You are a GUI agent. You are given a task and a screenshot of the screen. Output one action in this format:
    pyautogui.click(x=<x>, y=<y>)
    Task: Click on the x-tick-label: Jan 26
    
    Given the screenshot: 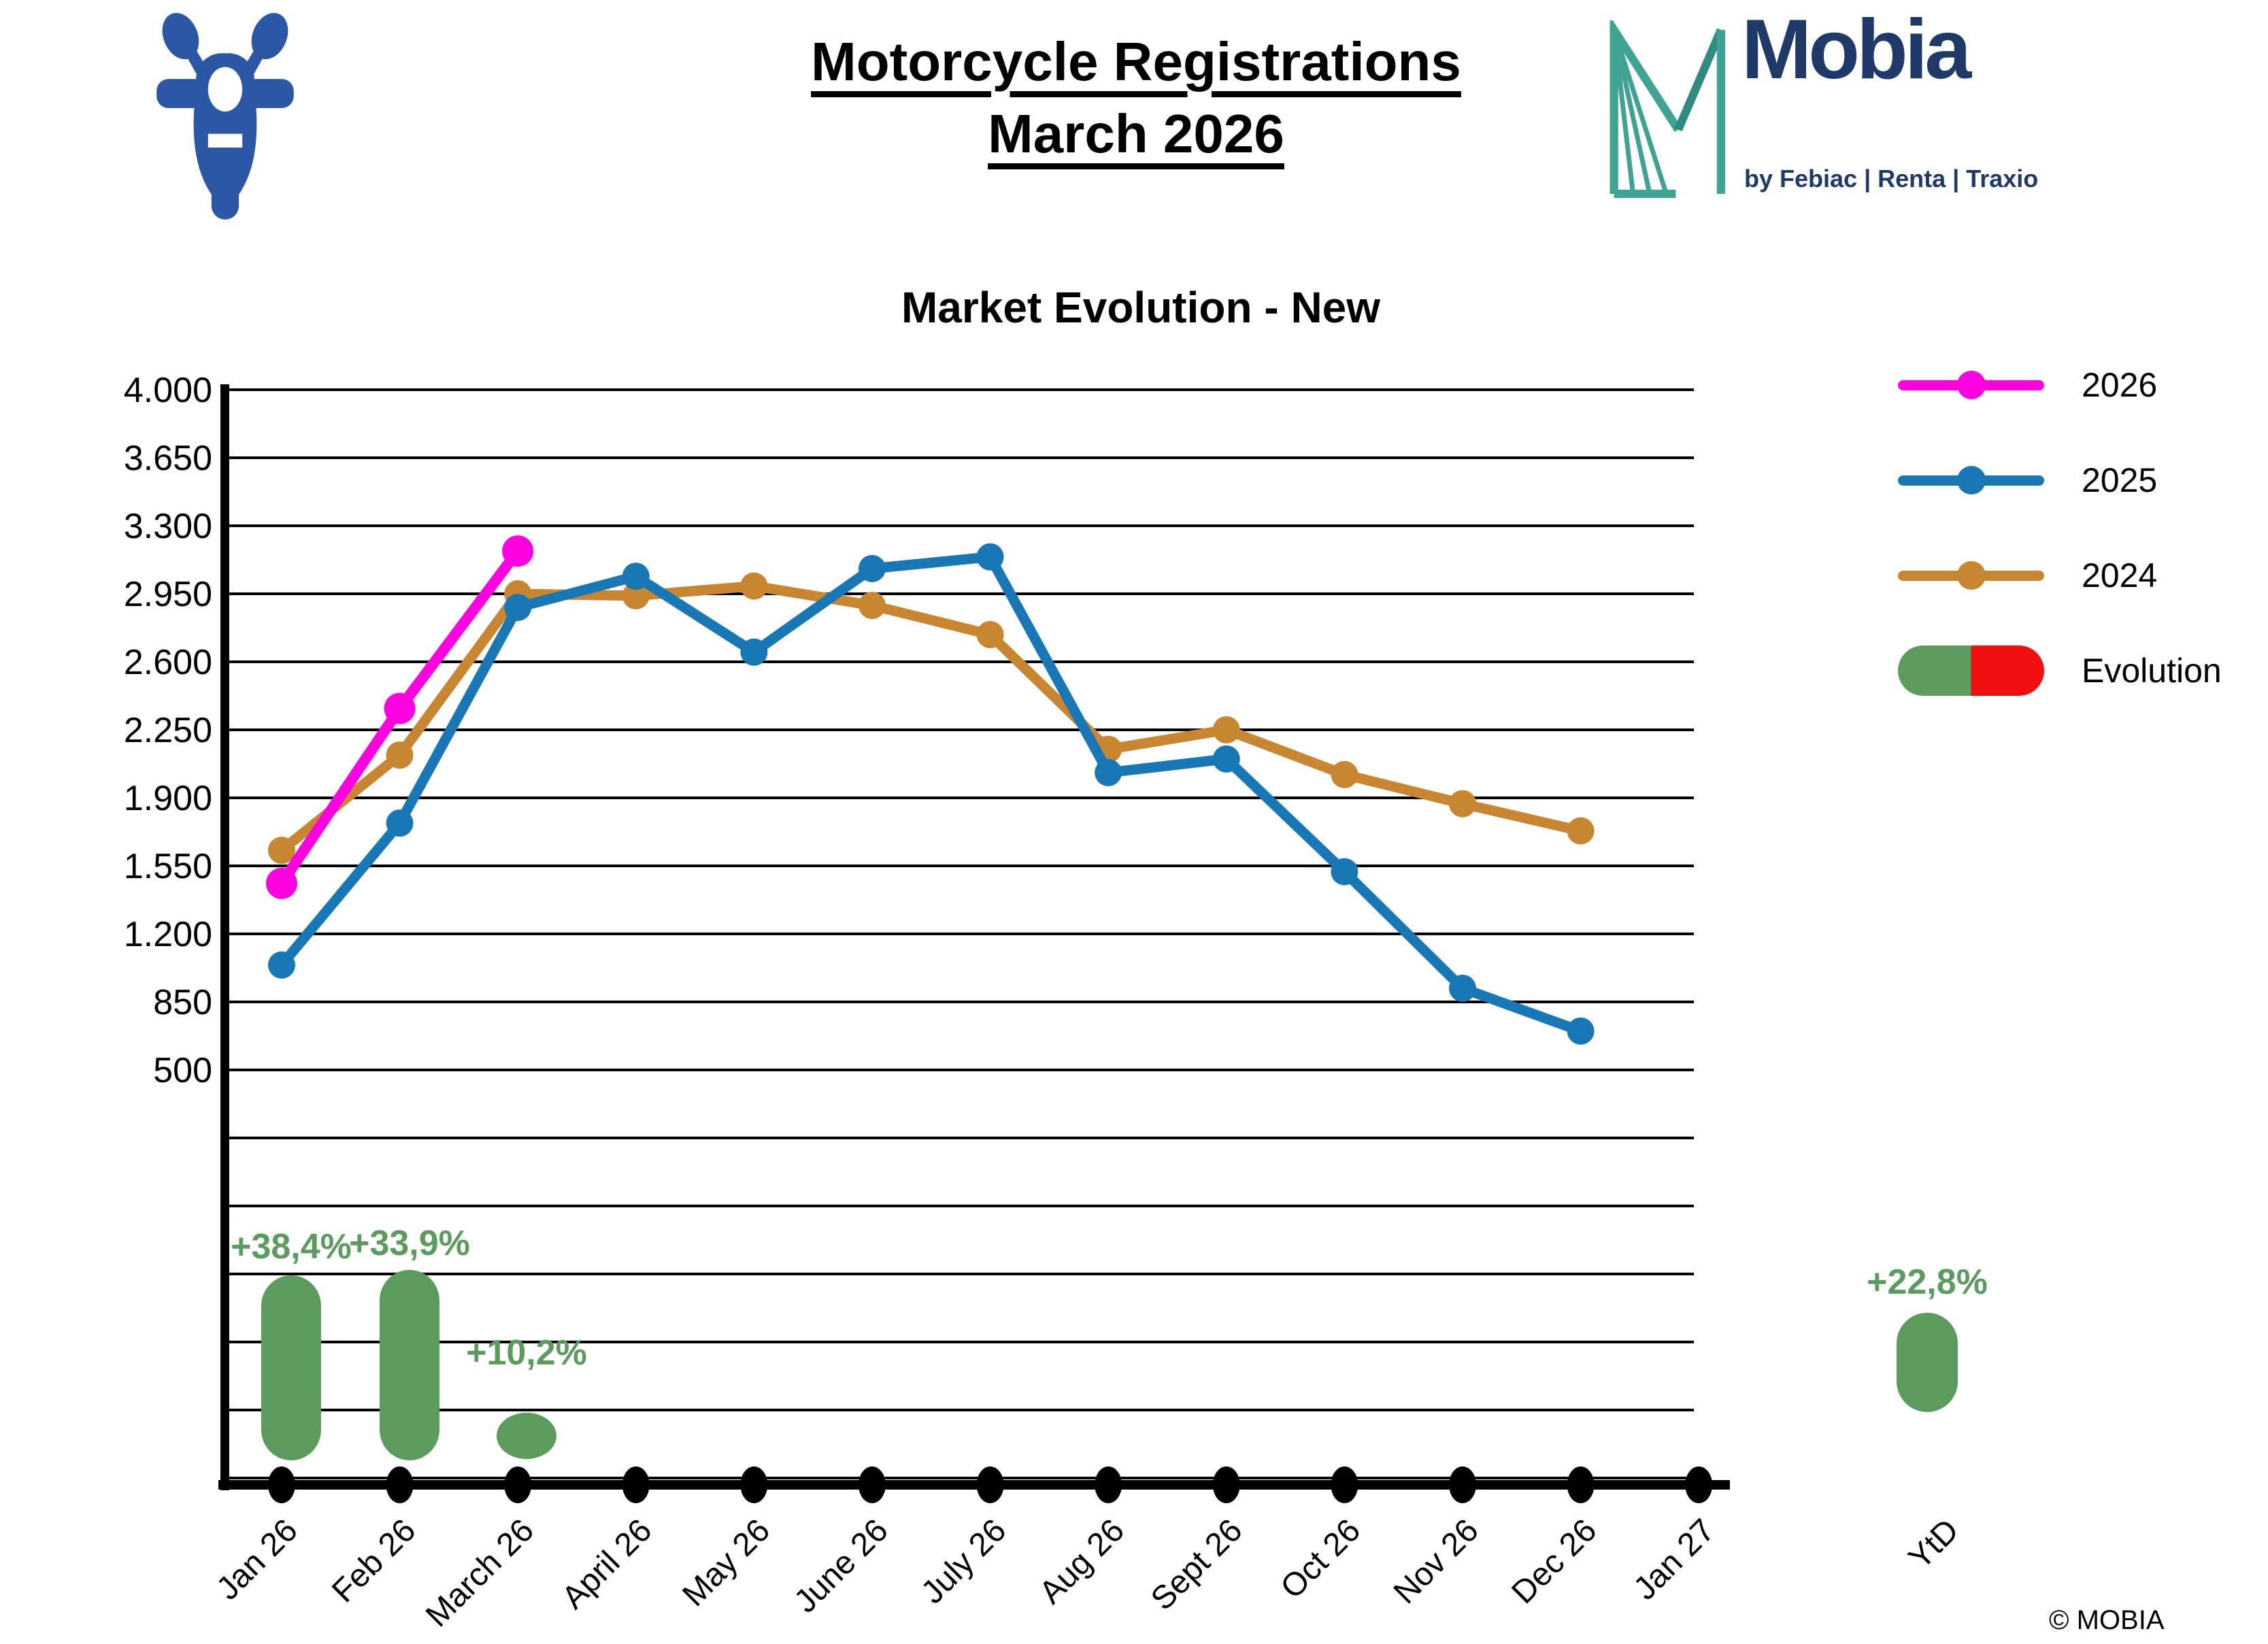 What is the action you would take?
    pyautogui.click(x=257, y=1559)
    